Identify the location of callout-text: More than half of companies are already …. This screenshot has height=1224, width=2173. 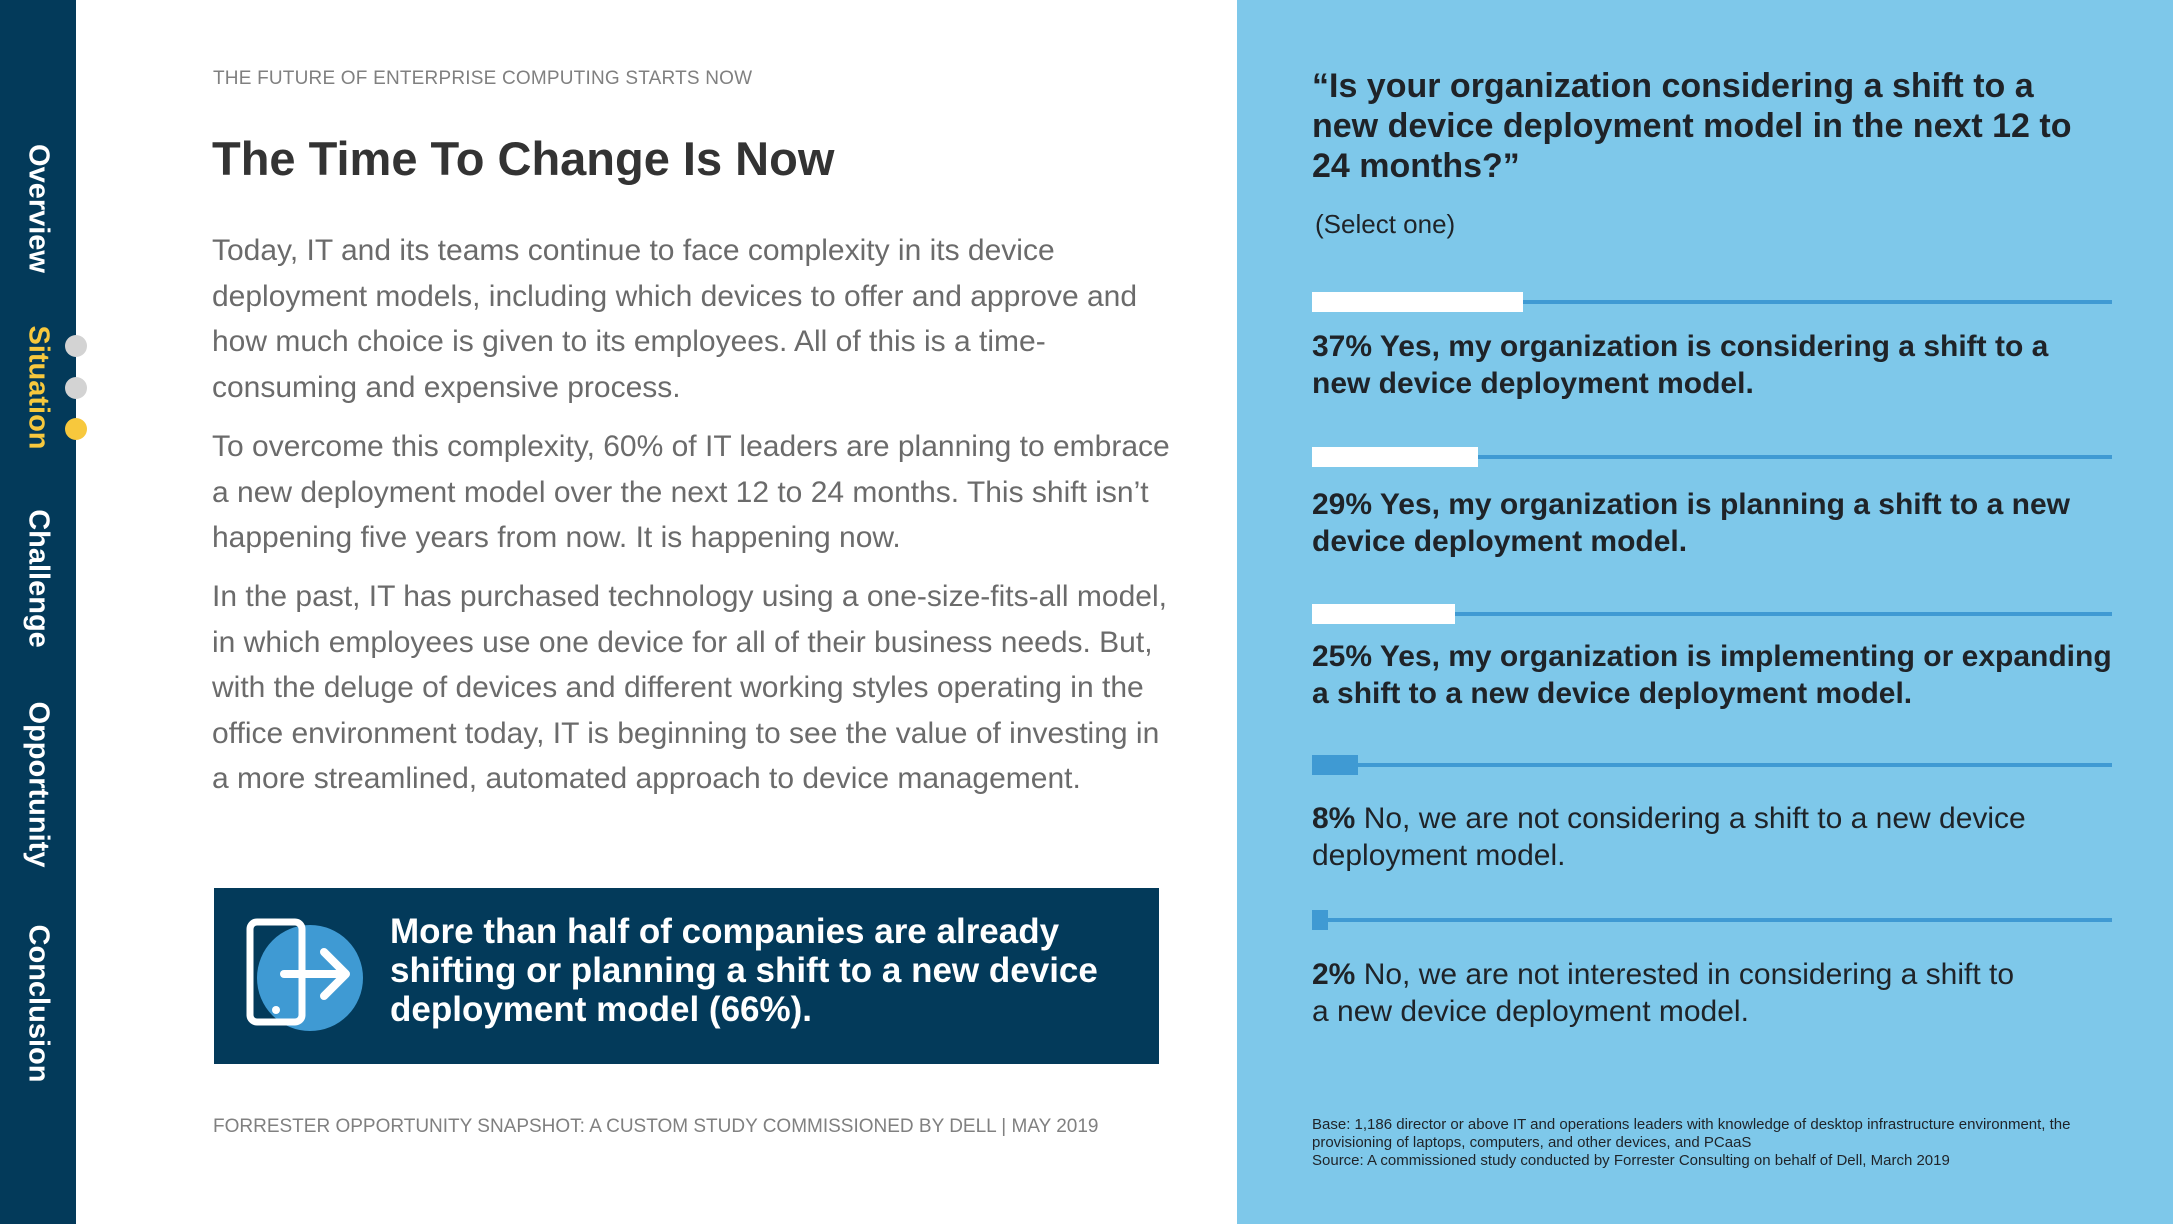
(744, 970).